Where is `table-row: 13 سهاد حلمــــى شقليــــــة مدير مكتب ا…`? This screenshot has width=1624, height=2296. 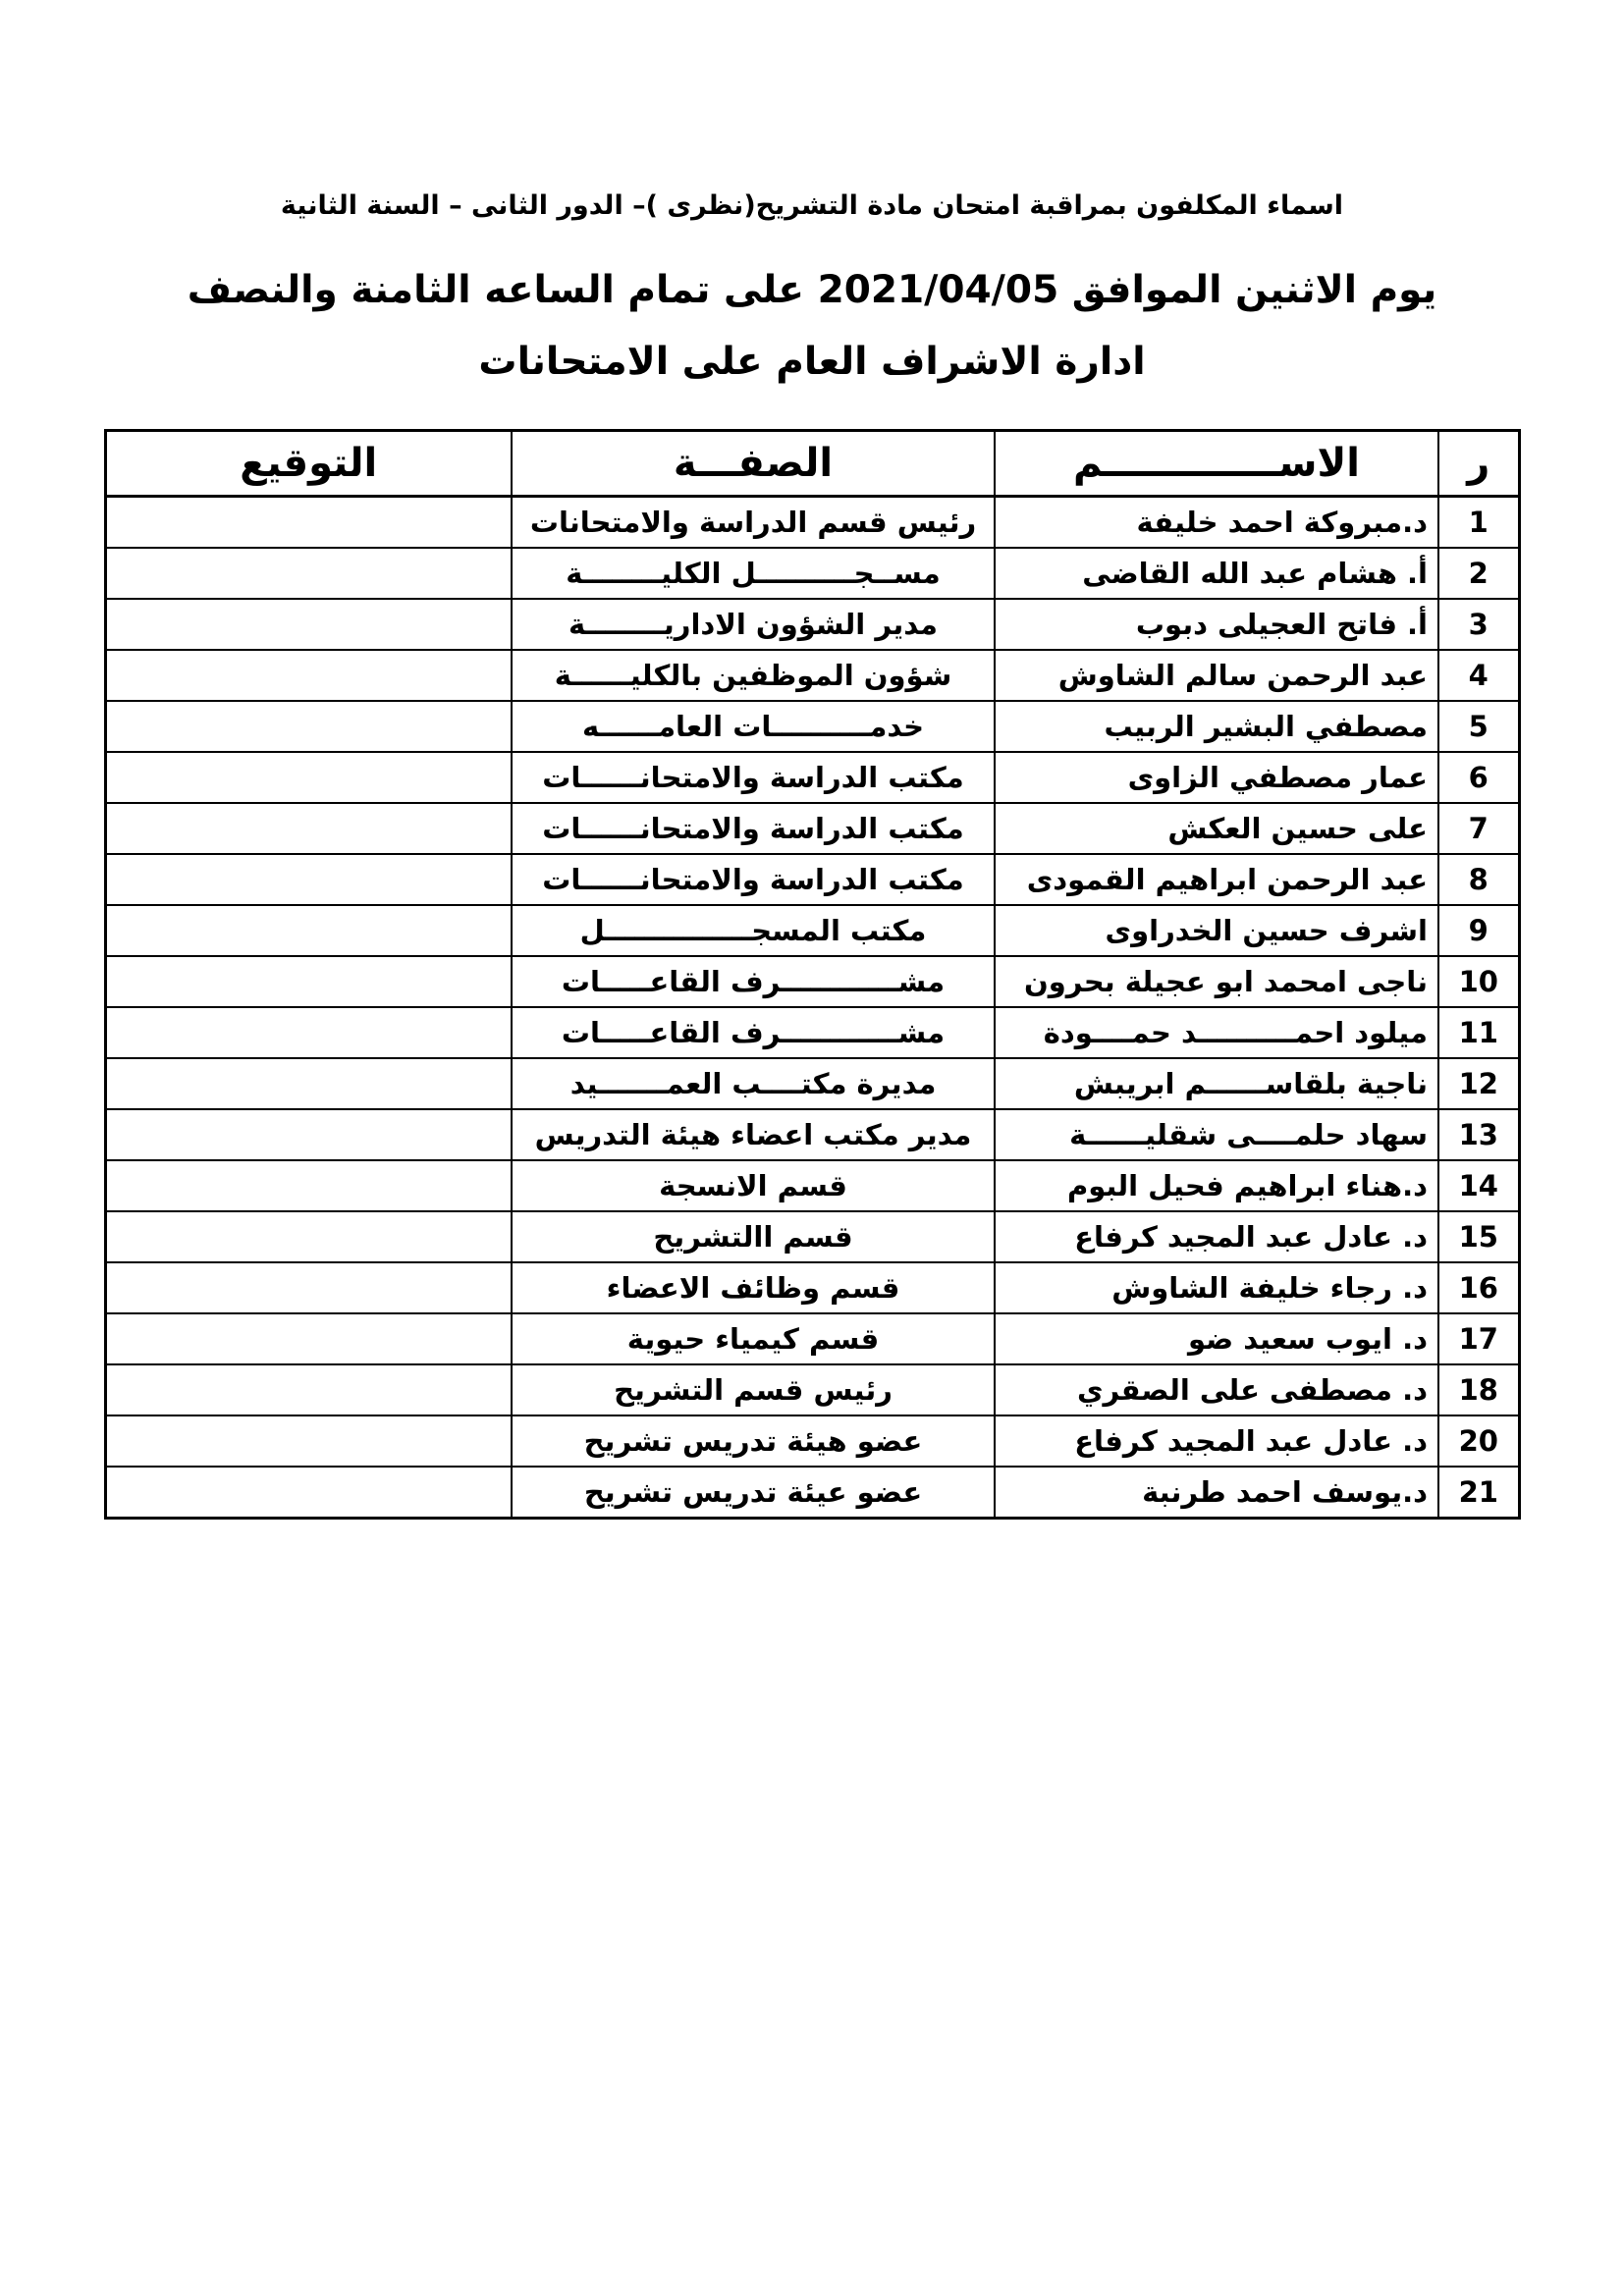 table-row: 13 سهاد حلمــــى شقليــــــة مدير مكتب ا… is located at coordinates (812, 1134).